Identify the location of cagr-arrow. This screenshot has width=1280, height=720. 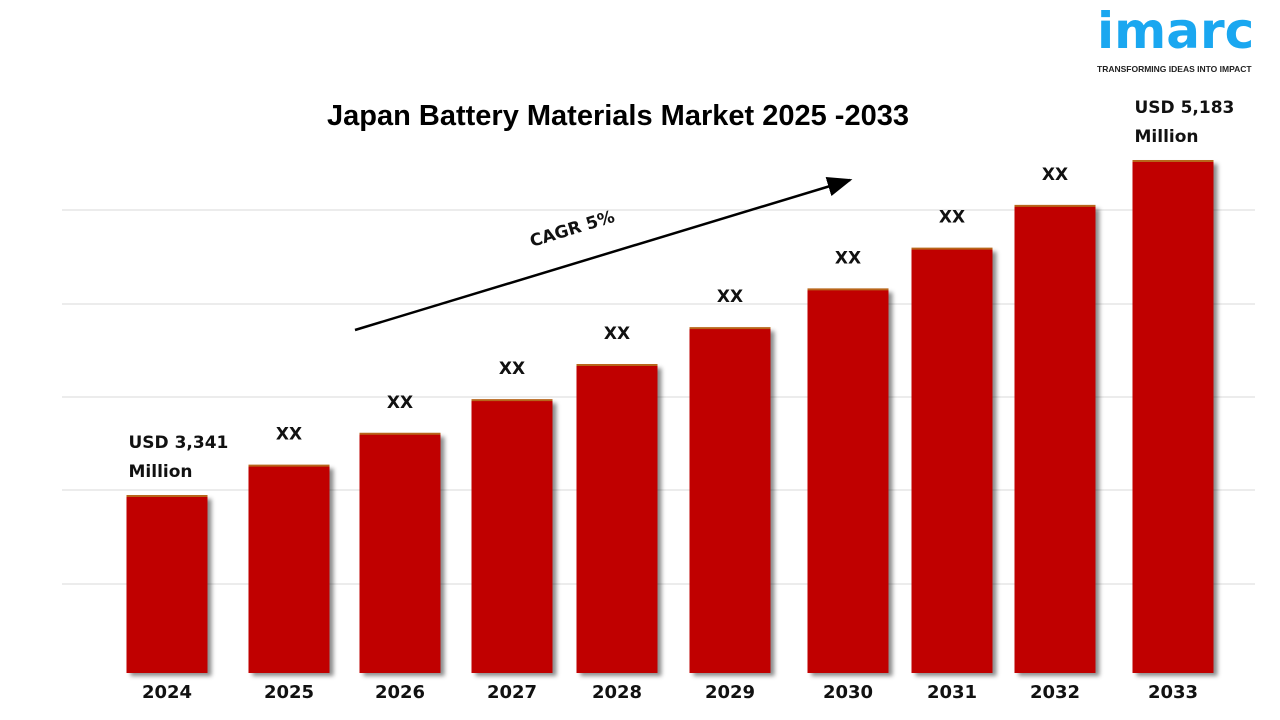
(603, 254).